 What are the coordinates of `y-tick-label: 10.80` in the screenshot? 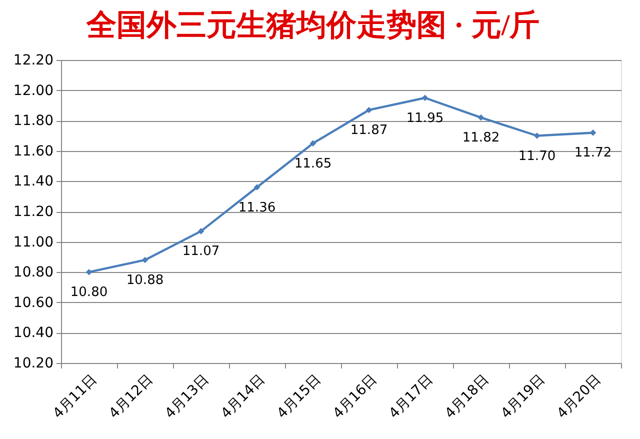 It's located at (33, 272).